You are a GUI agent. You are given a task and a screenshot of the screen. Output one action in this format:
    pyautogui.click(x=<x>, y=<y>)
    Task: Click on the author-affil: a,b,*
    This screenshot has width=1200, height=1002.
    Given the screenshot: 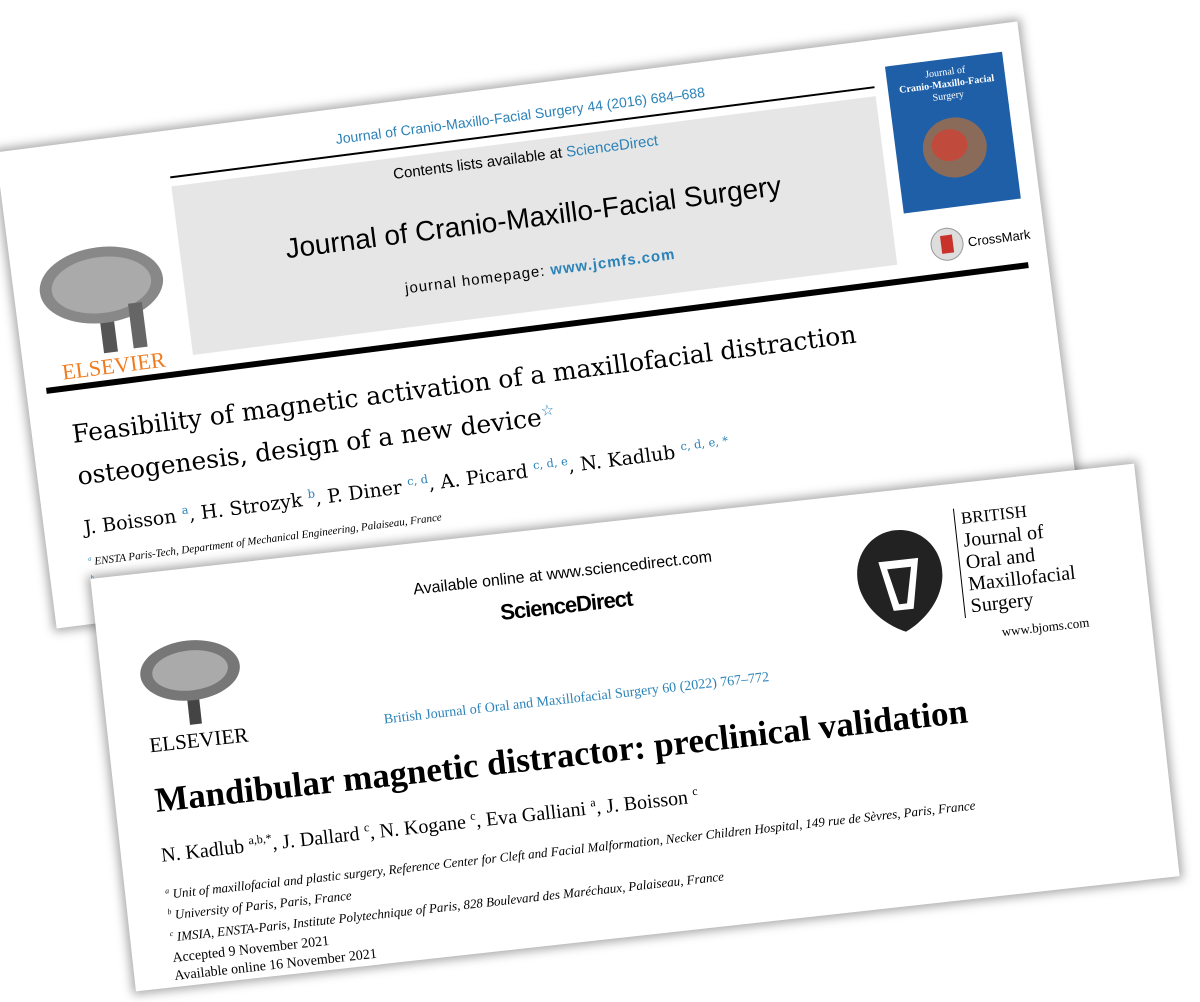 What is the action you would take?
    pyautogui.click(x=260, y=839)
    